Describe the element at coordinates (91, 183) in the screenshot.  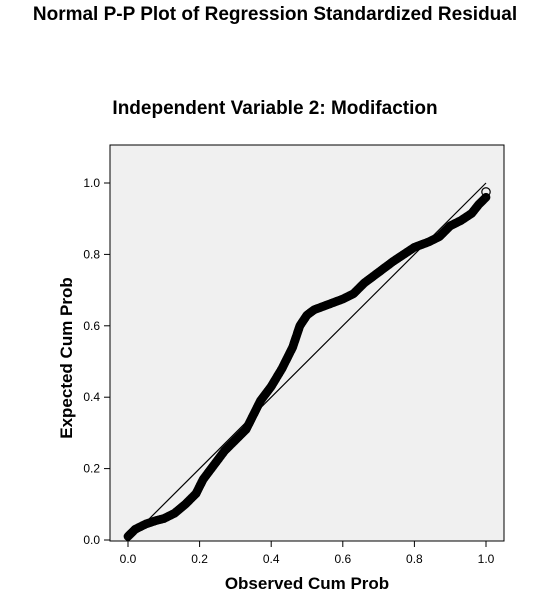
I see `y-tick-label: 1.0` at that location.